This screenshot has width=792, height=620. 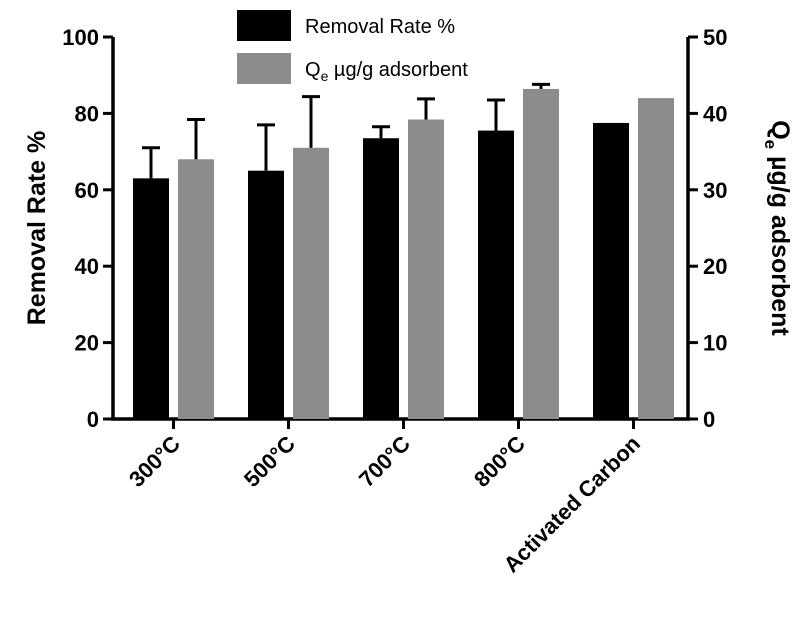 I want to click on legend-label-qe: Qe µg/g adsorbent, so click(x=386, y=71).